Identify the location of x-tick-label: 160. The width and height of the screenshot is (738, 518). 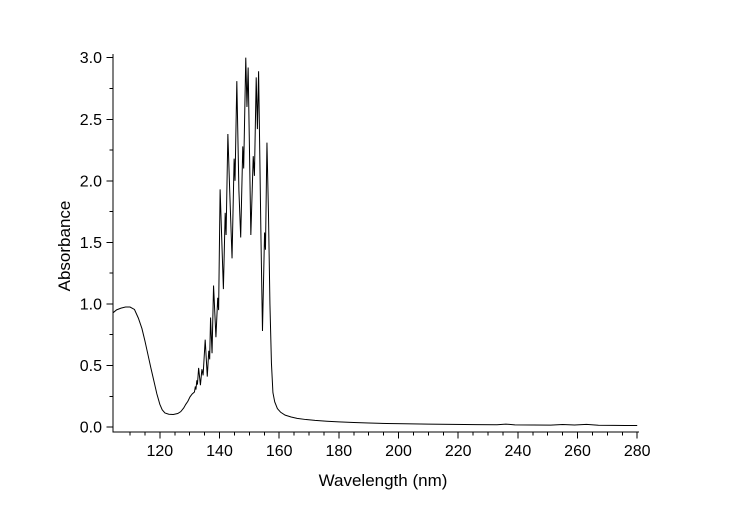
(279, 451).